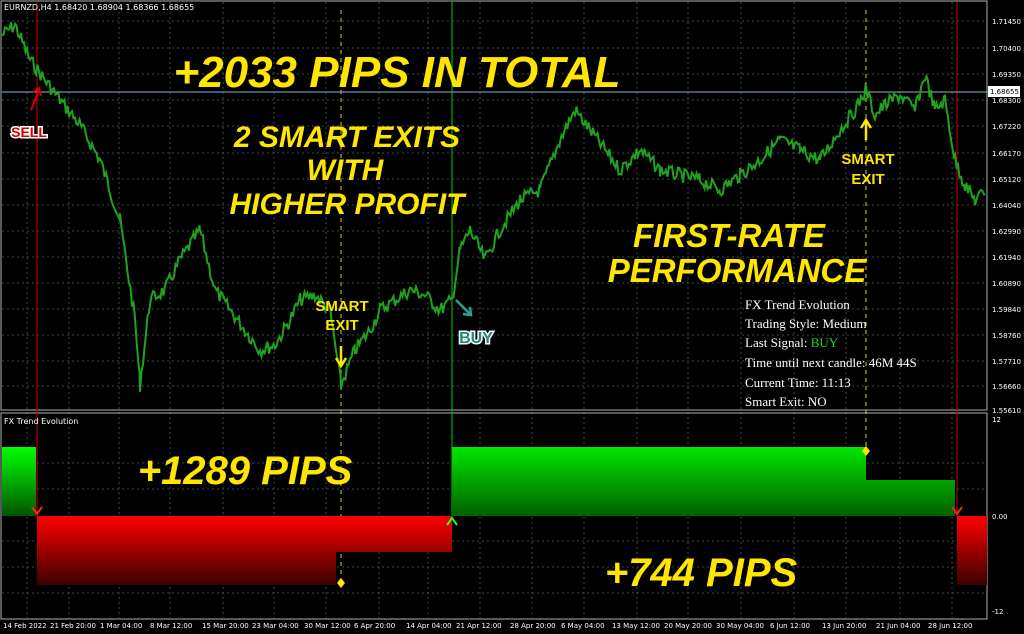  I want to click on ind-axis-min: -12, so click(997, 612).